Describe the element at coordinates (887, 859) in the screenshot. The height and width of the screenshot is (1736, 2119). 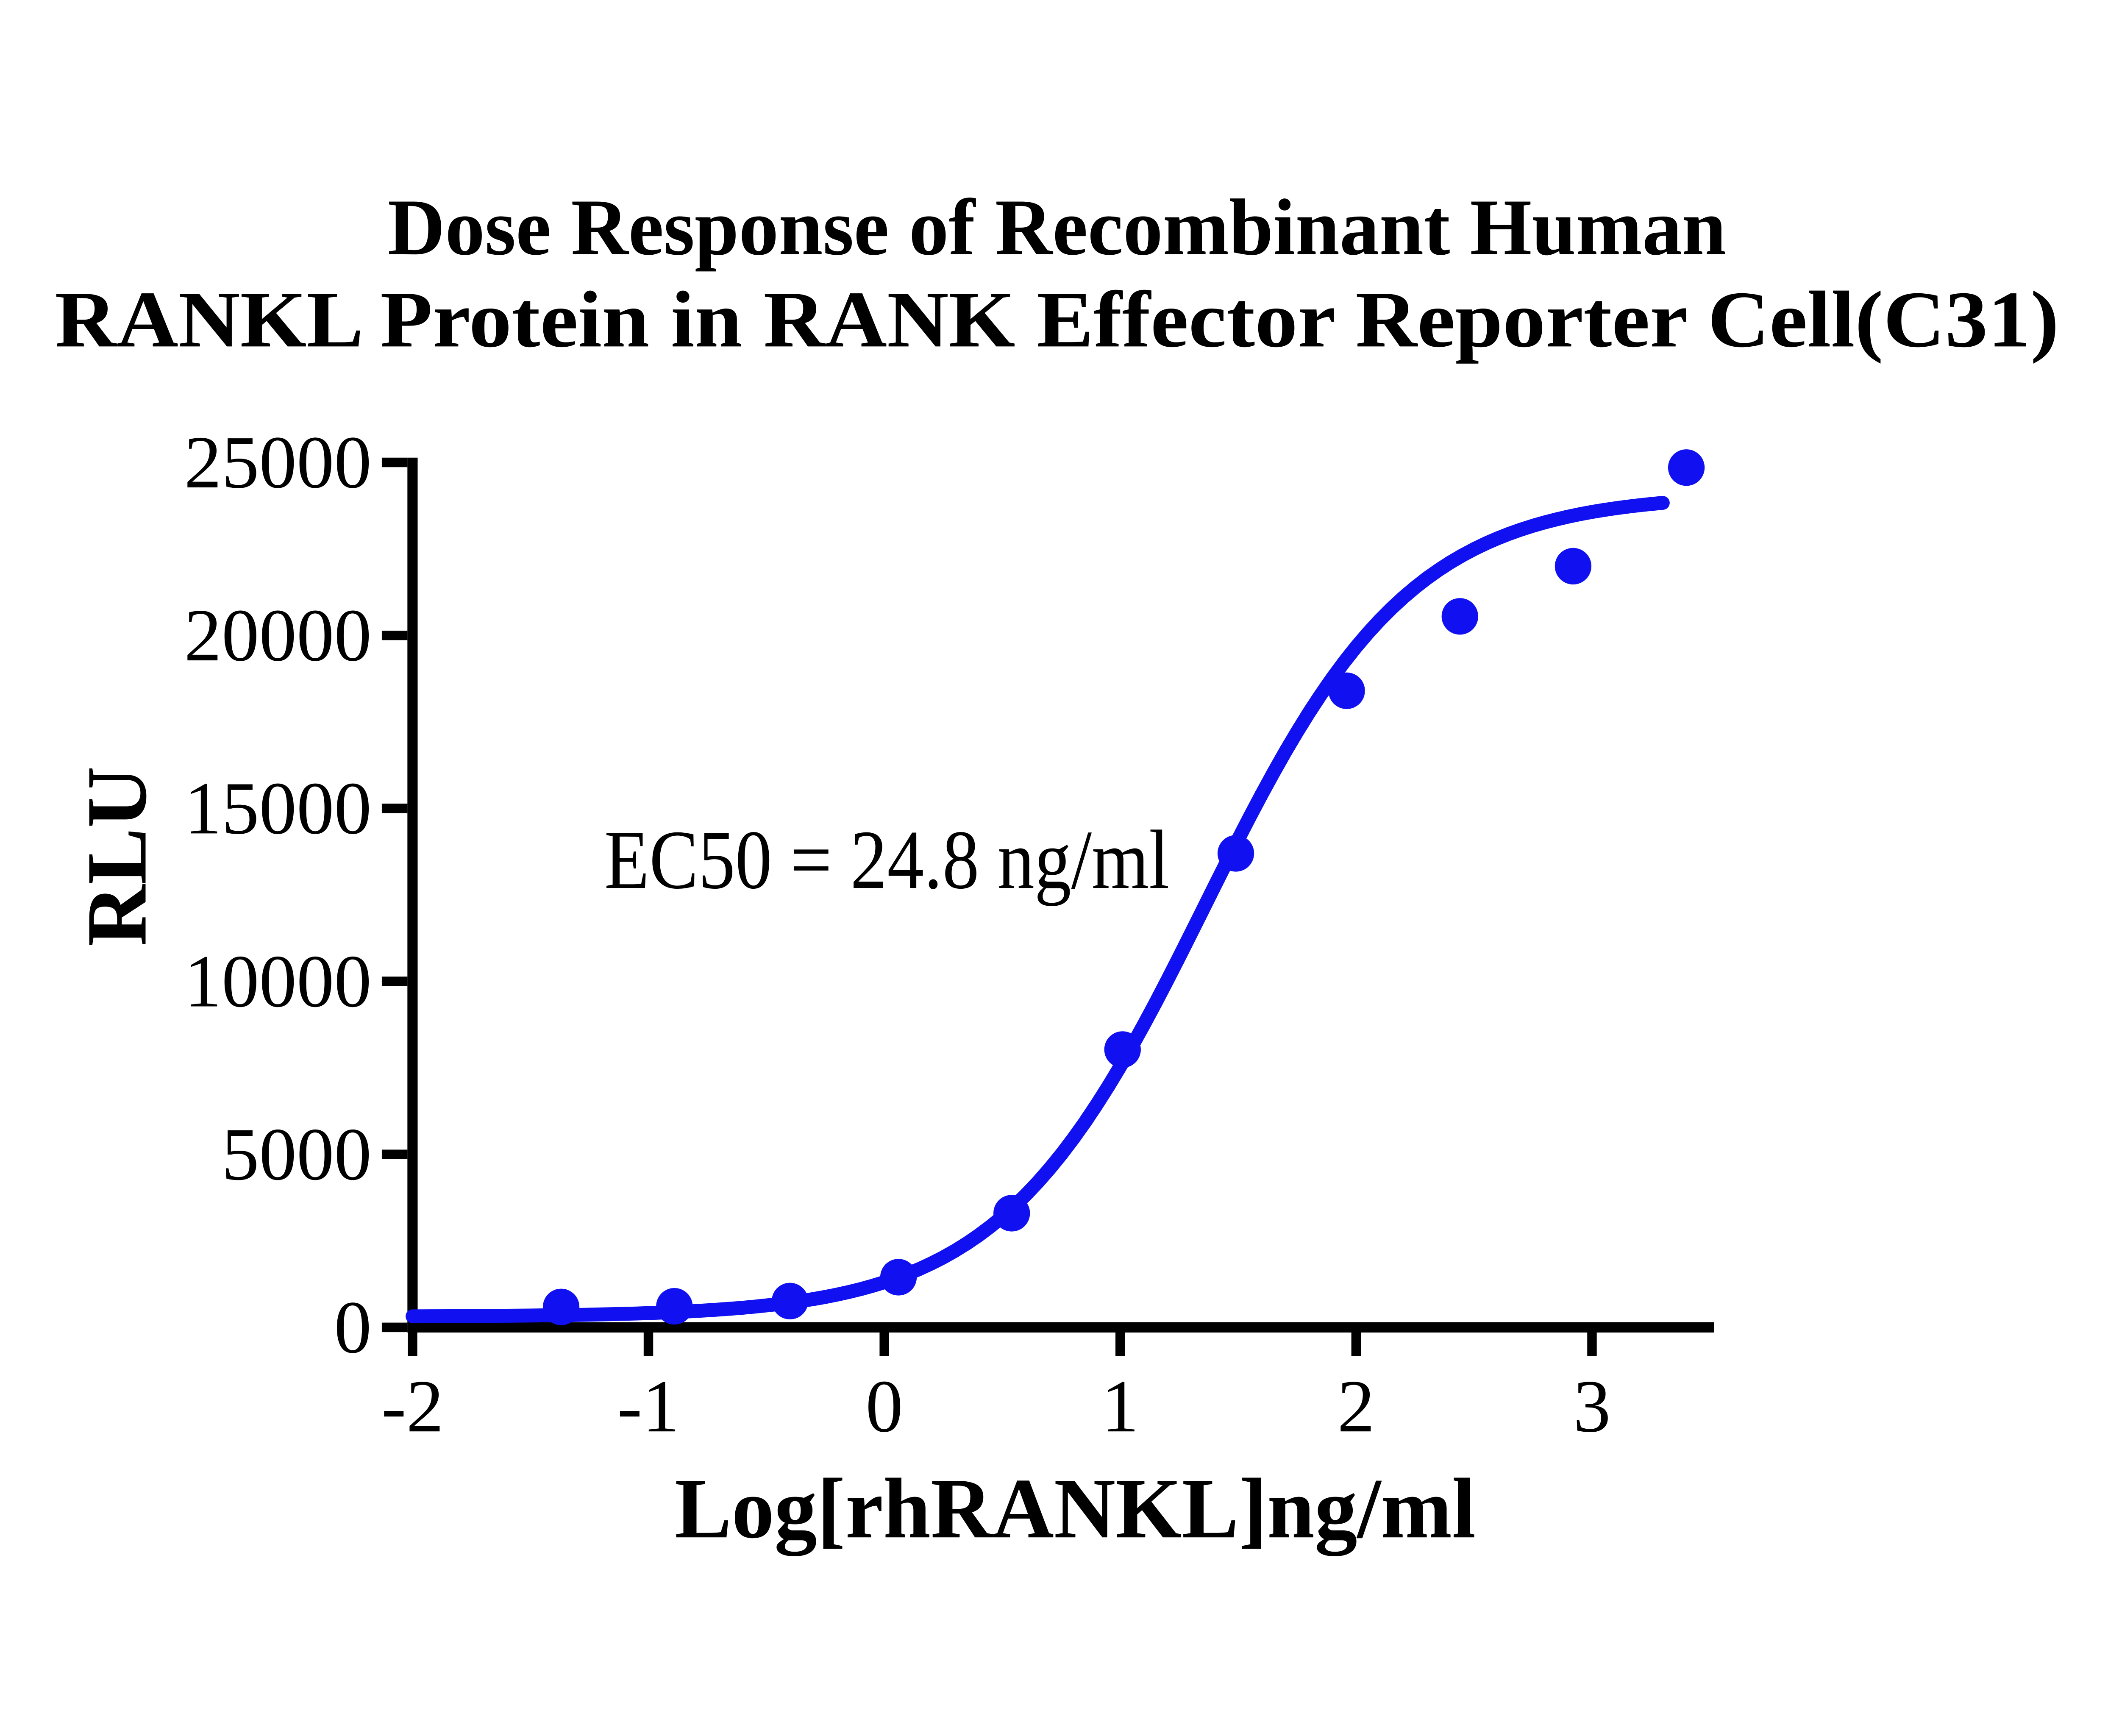
I see `ec50-annotation: EC50 = 24.8 ng/ml` at that location.